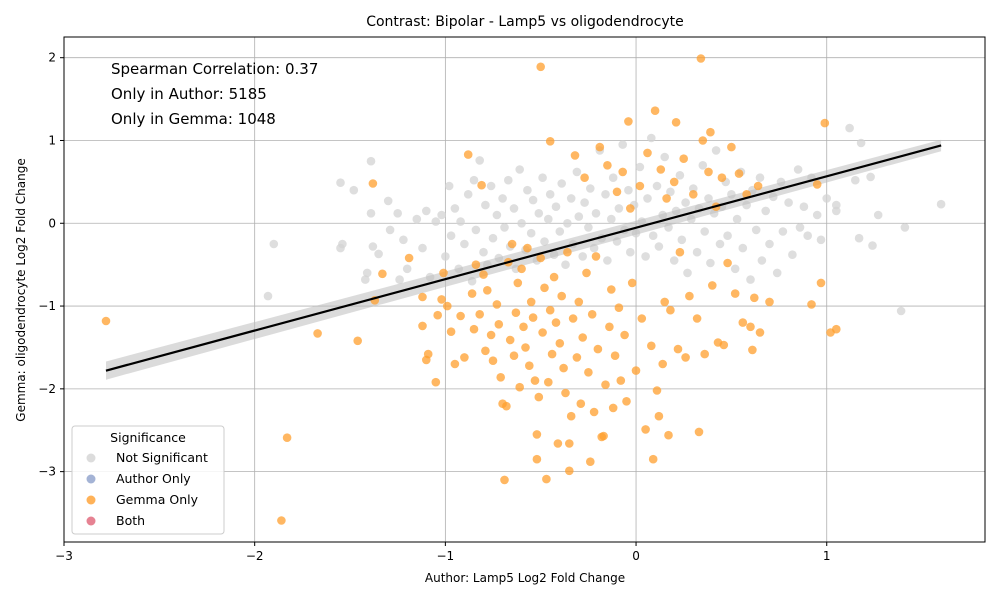 This screenshot has height=600, width=1000. What do you see at coordinates (446, 556) in the screenshot?
I see `x-tick-label: −1` at bounding box center [446, 556].